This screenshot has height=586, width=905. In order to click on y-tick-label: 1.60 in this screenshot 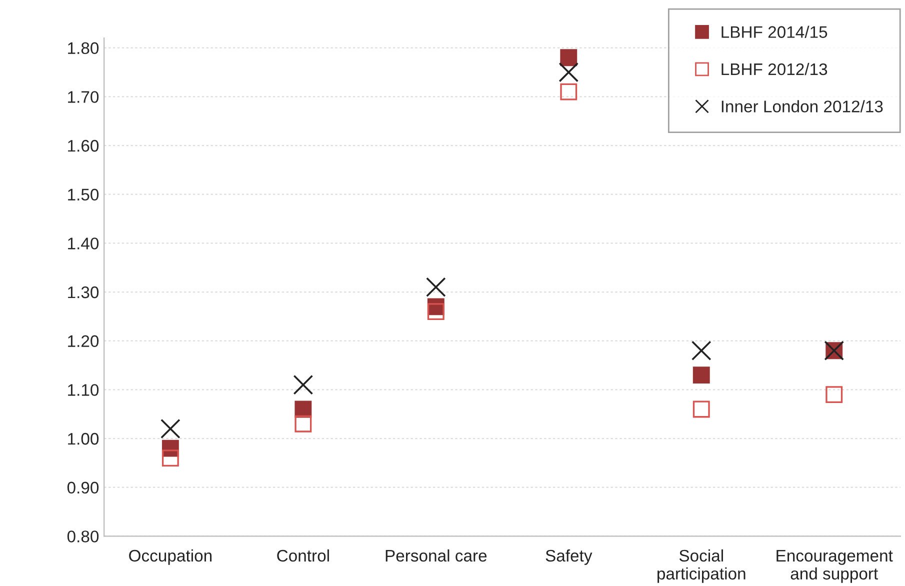, I will do `click(83, 146)`.